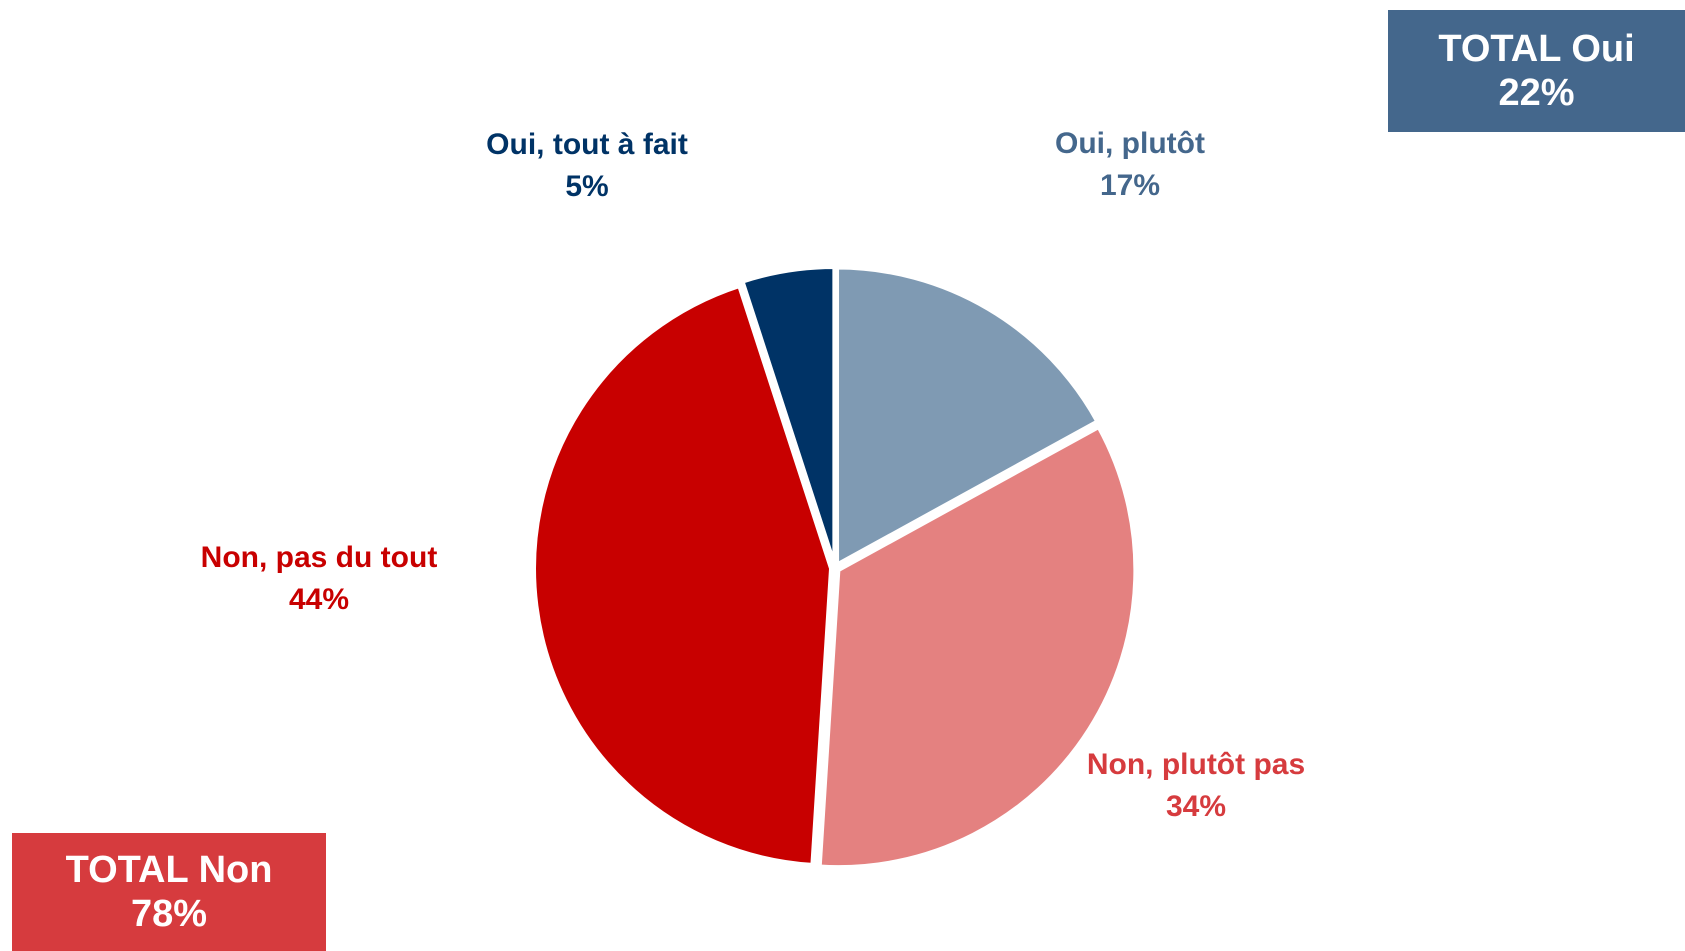 The image size is (1685, 951). What do you see at coordinates (169, 870) in the screenshot?
I see `total-non-label: TOTAL Non` at bounding box center [169, 870].